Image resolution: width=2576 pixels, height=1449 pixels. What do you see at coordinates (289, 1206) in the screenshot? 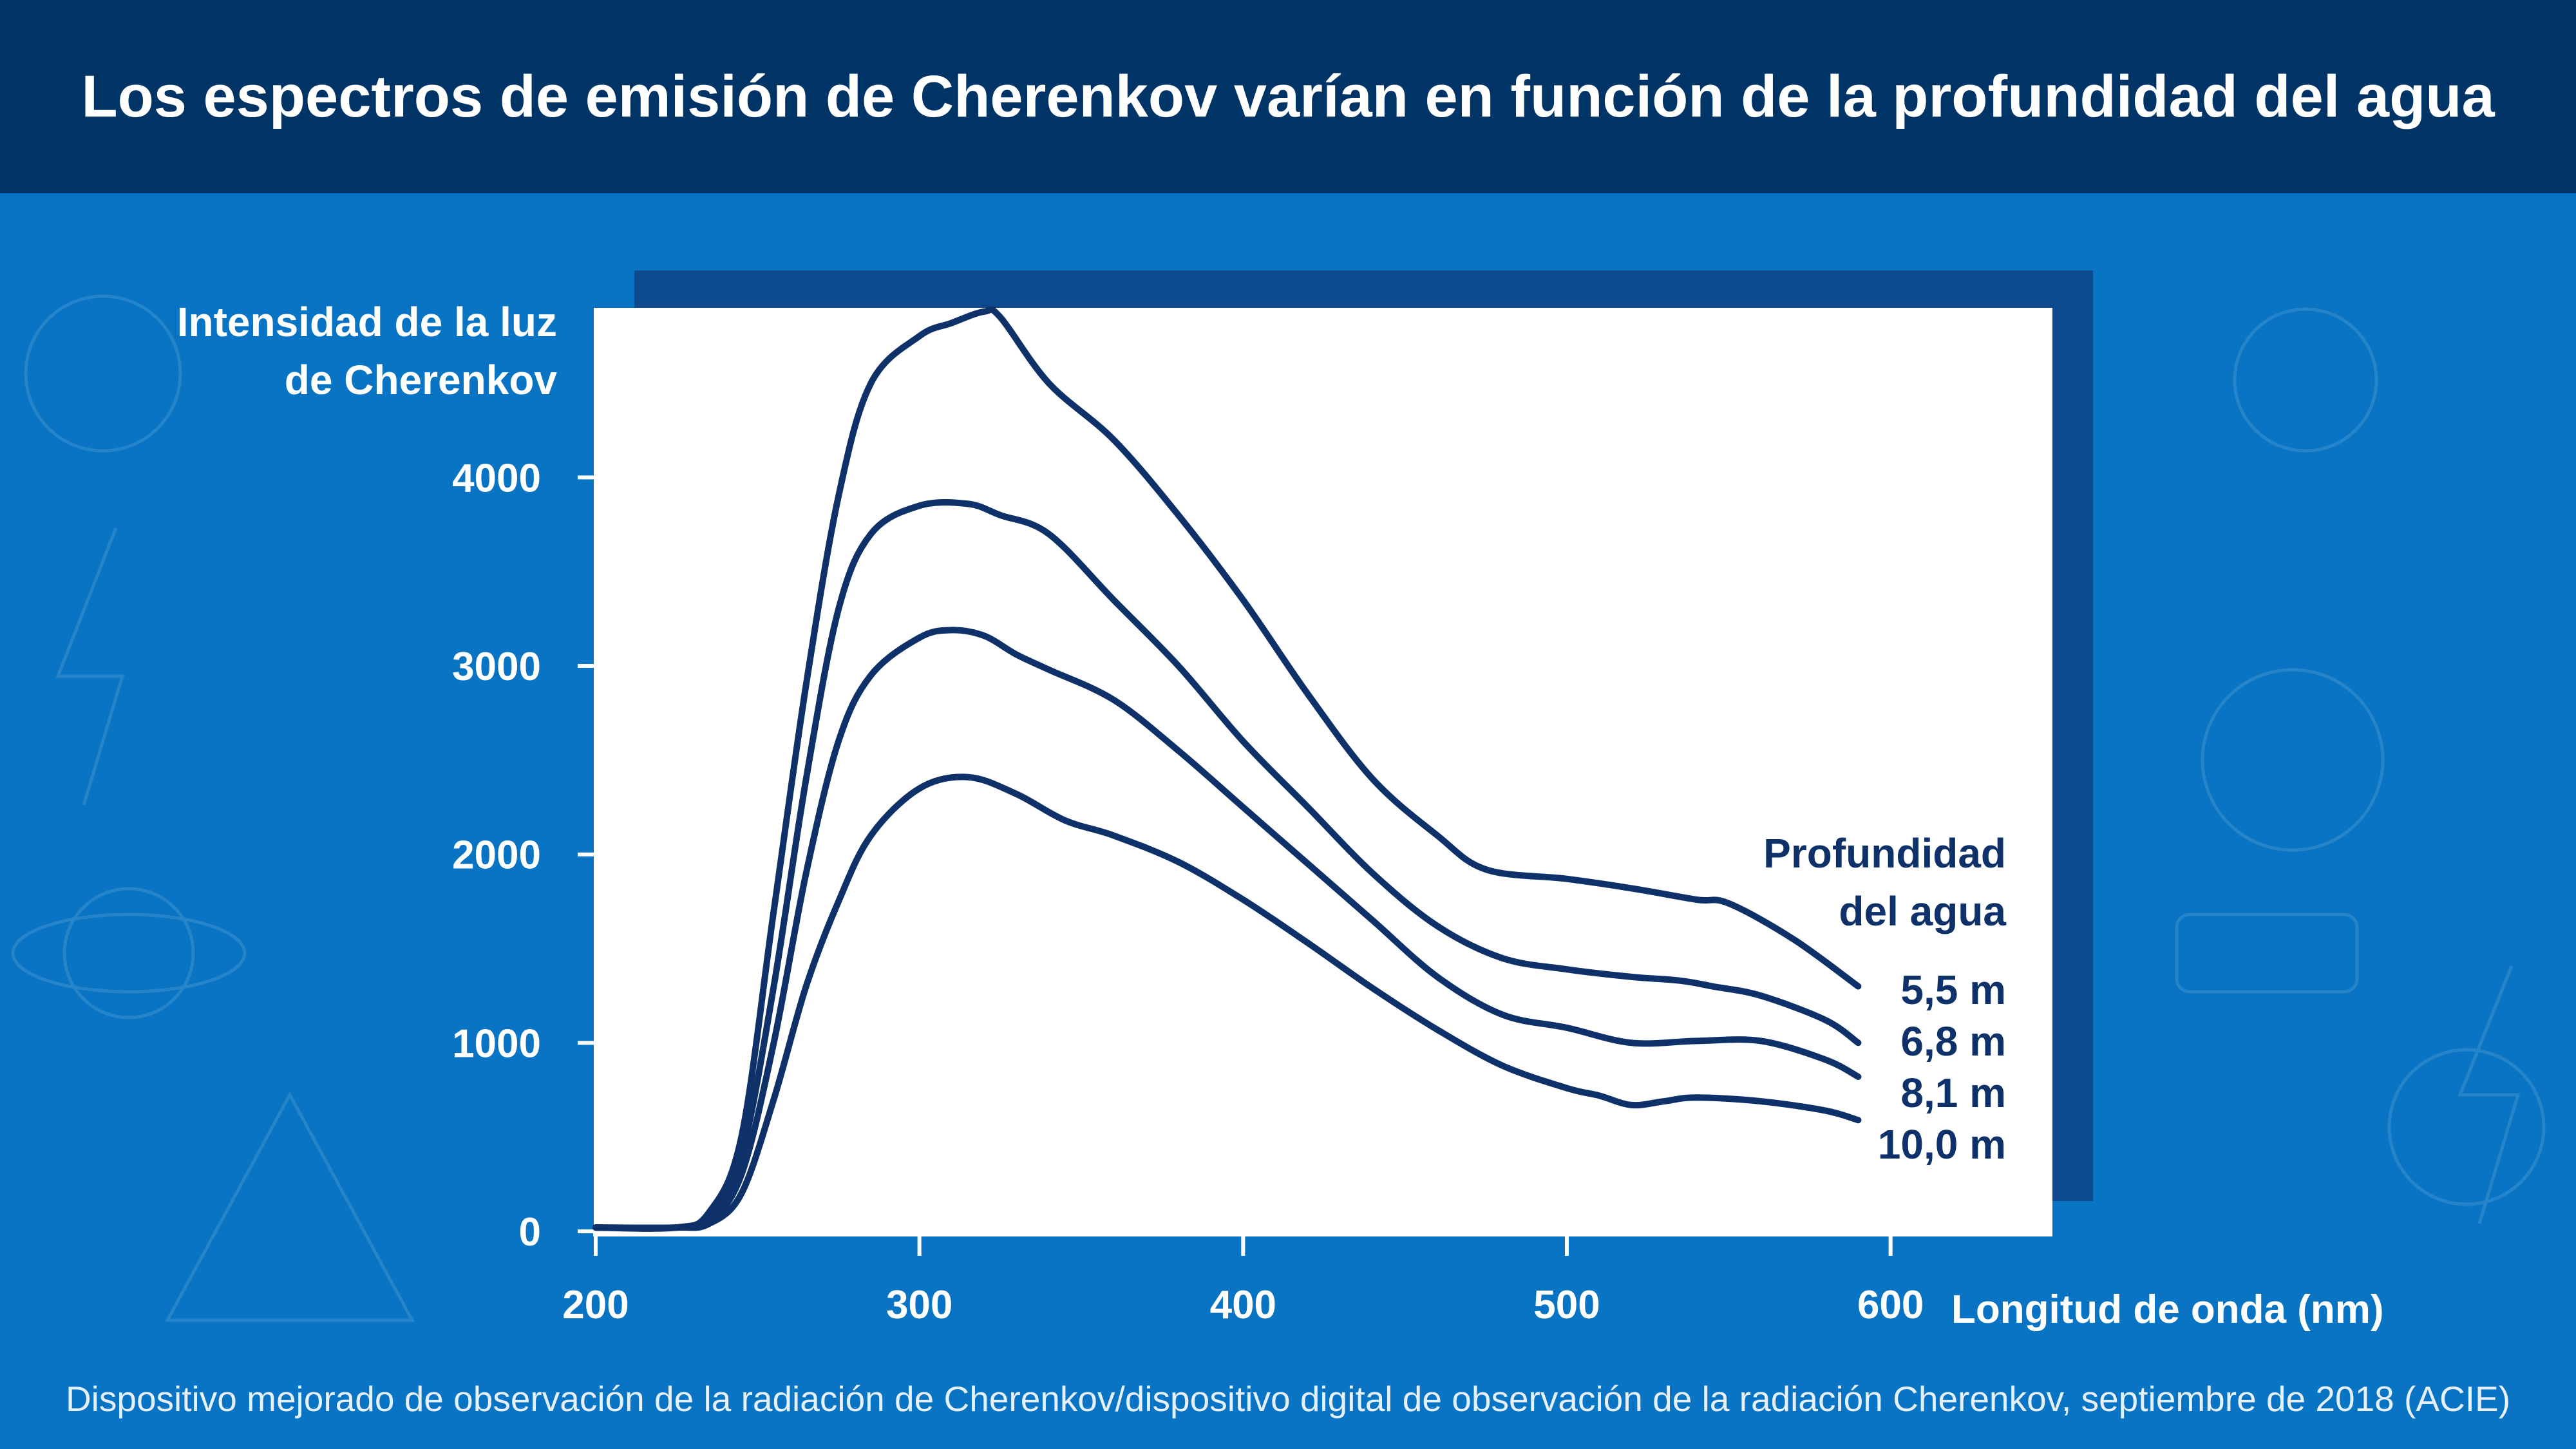
I see `pyramid-icon` at bounding box center [289, 1206].